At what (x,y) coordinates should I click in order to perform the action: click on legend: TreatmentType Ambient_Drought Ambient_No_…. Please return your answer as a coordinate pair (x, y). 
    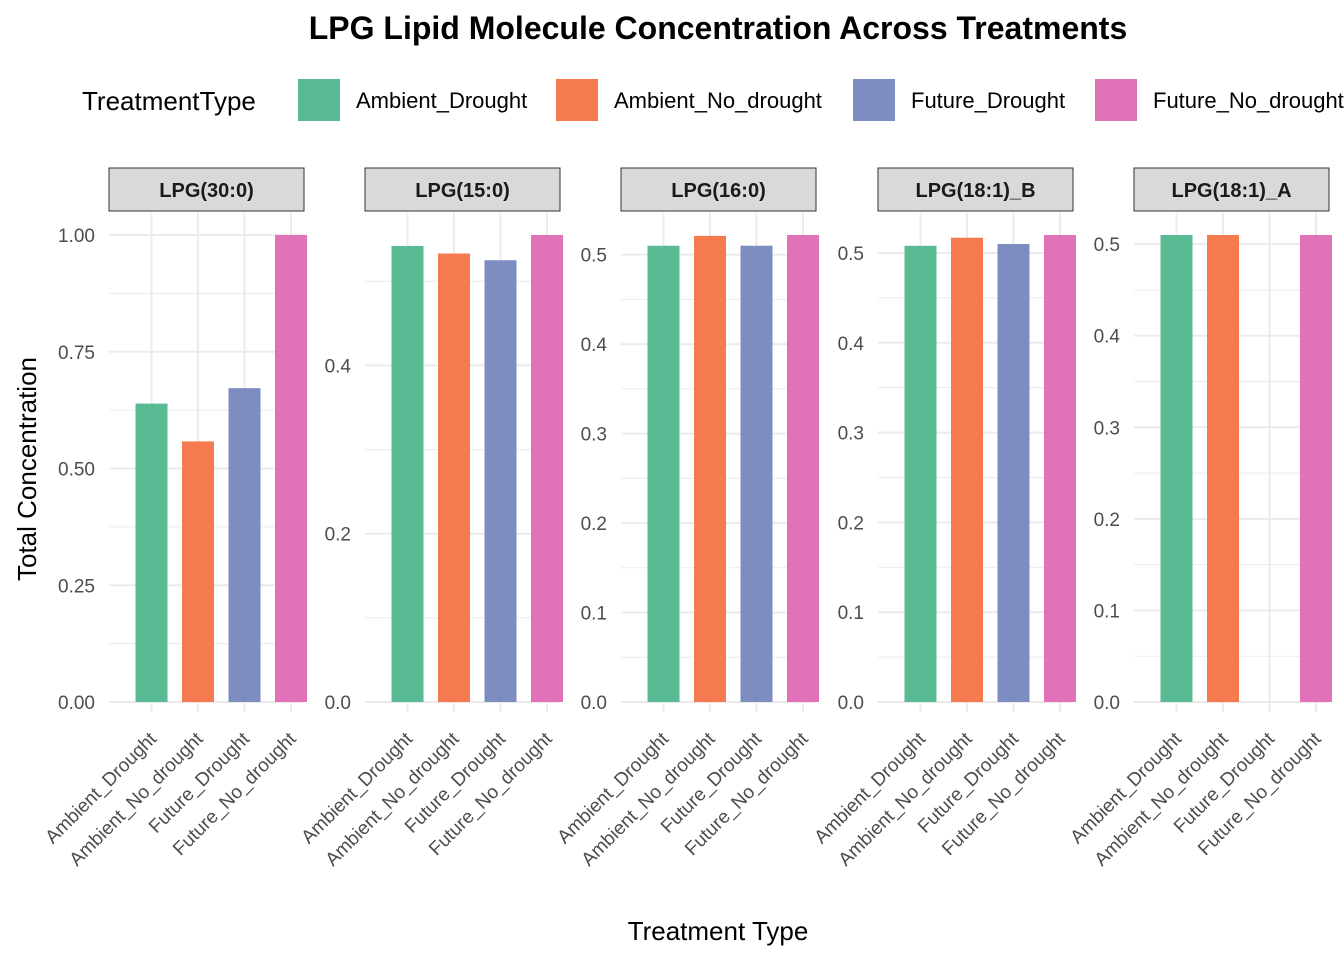
    Looking at the image, I should click on (713, 100).